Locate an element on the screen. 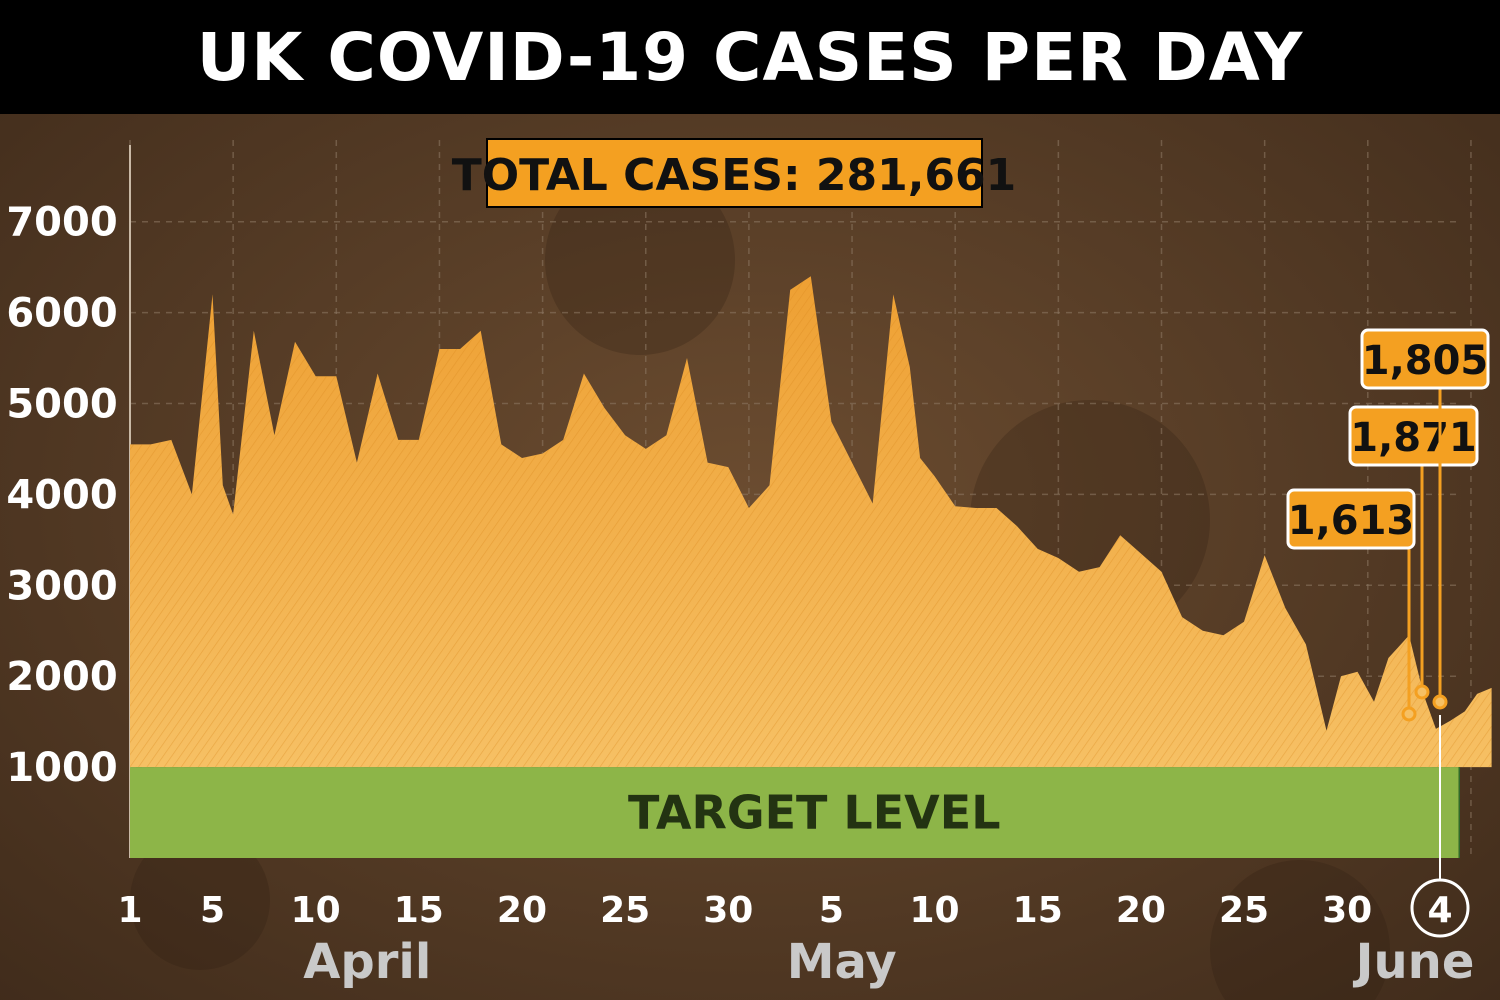 The image size is (1500, 1000). y-tick-label: 6000 is located at coordinates (61, 314).